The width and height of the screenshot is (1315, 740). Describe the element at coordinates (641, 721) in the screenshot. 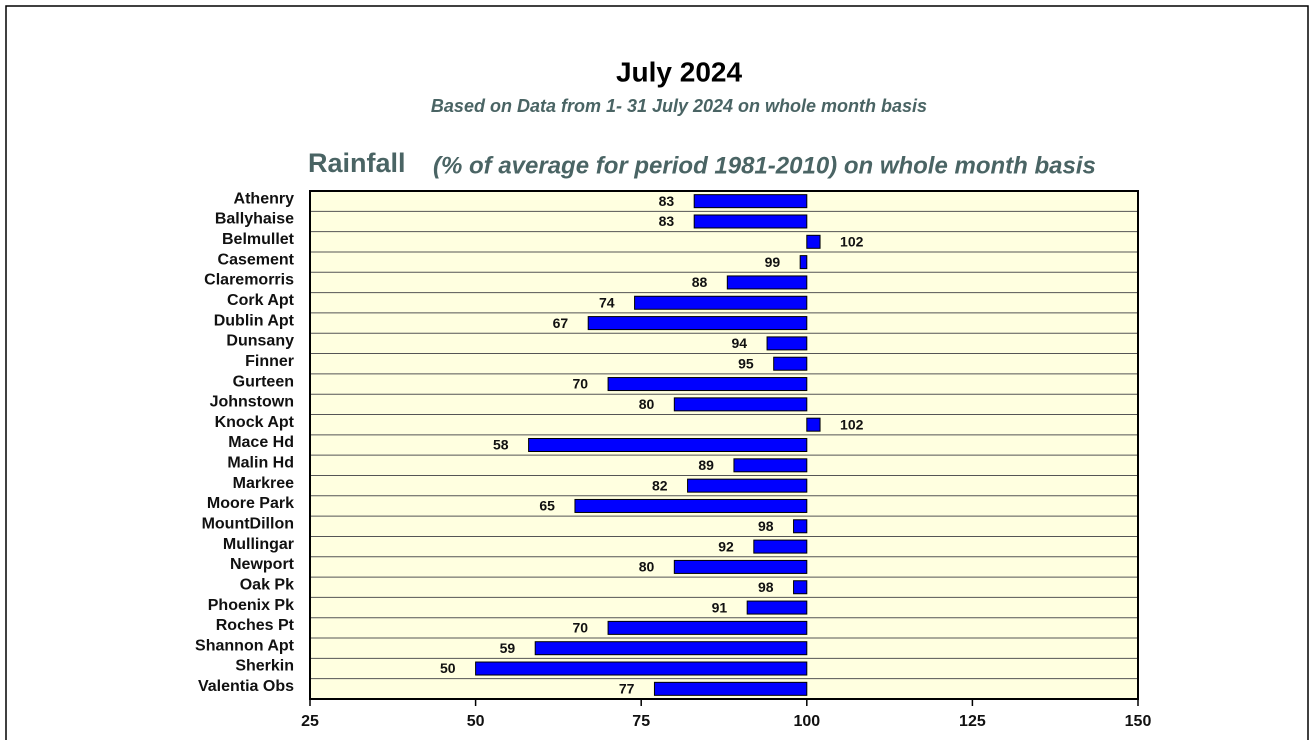

I see `x-tick-label: 75` at that location.